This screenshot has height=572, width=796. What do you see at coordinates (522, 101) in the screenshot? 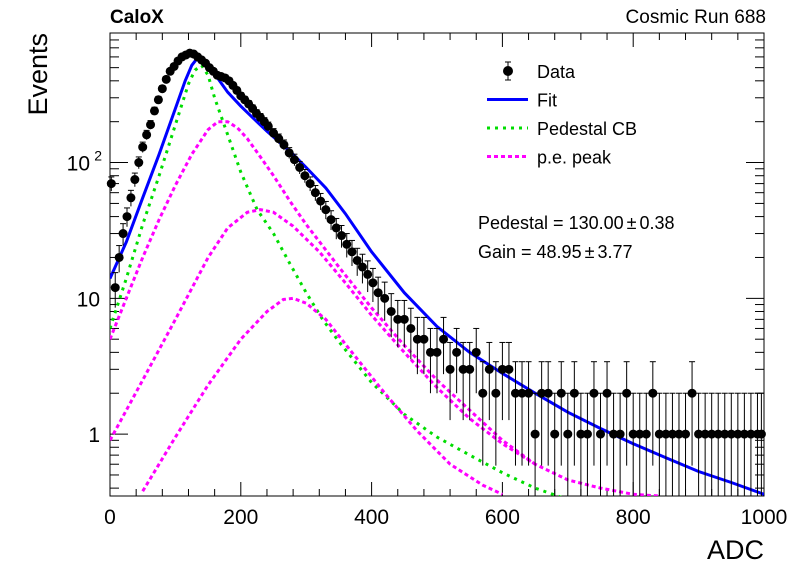
I see `legend-entry: Fit` at bounding box center [522, 101].